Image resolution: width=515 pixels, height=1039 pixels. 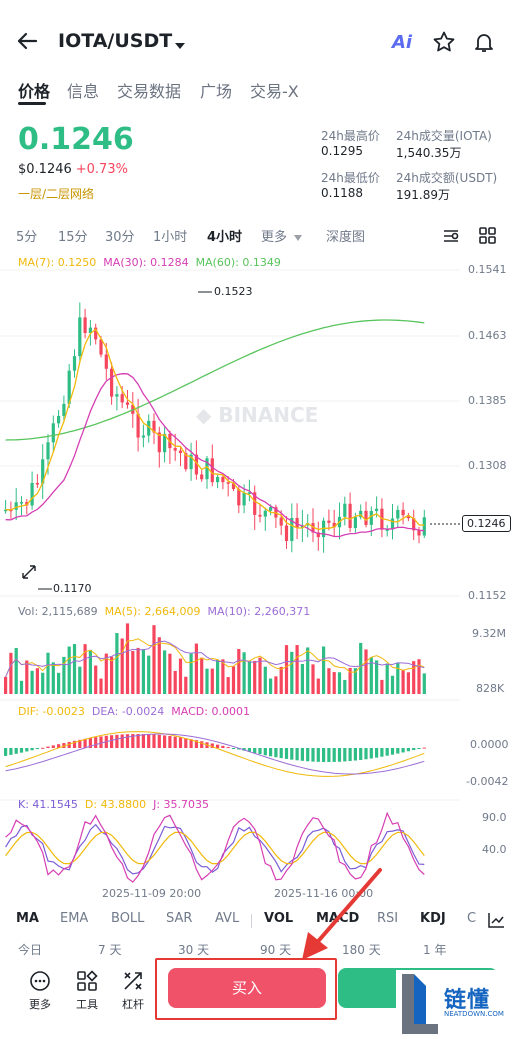 I want to click on tool-tools: 工具, so click(x=87, y=991).